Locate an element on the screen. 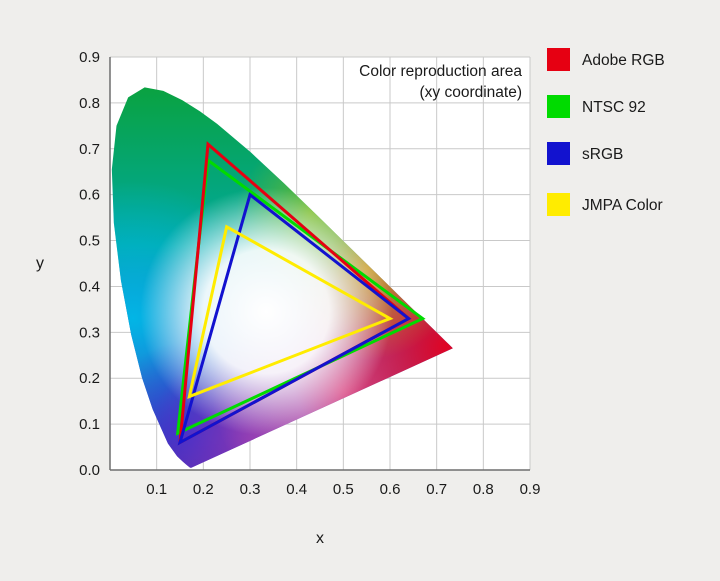 The width and height of the screenshot is (720, 581). x-tick-label: 0.6 is located at coordinates (390, 489).